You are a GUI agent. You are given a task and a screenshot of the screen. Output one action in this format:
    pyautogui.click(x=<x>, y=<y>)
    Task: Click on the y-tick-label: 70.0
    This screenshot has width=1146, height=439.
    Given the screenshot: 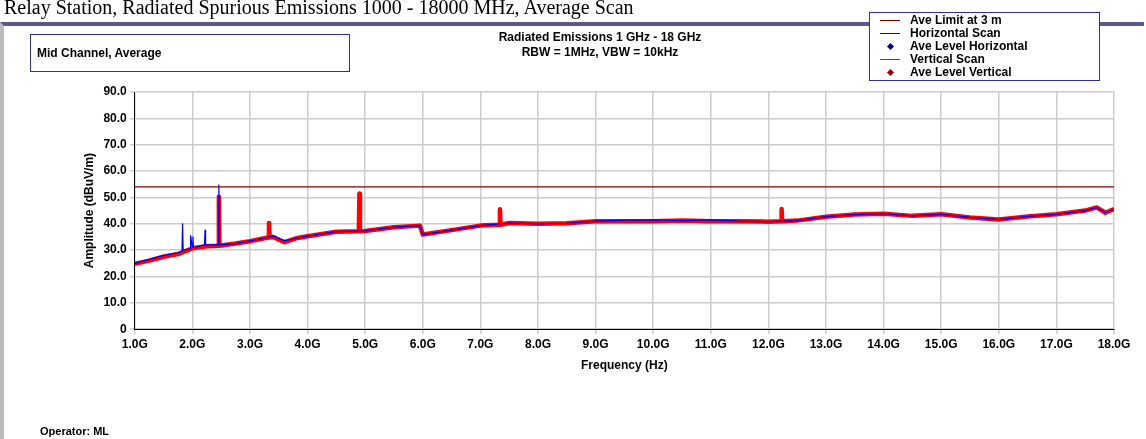 What is the action you would take?
    pyautogui.click(x=115, y=144)
    